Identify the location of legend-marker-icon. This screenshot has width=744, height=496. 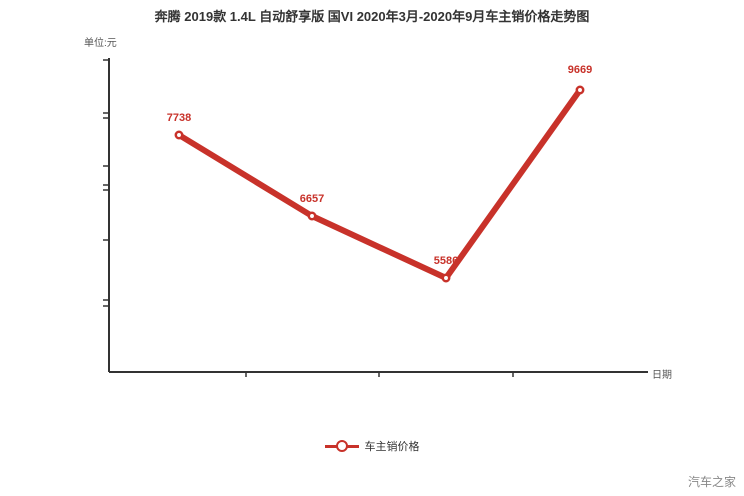
(341, 446).